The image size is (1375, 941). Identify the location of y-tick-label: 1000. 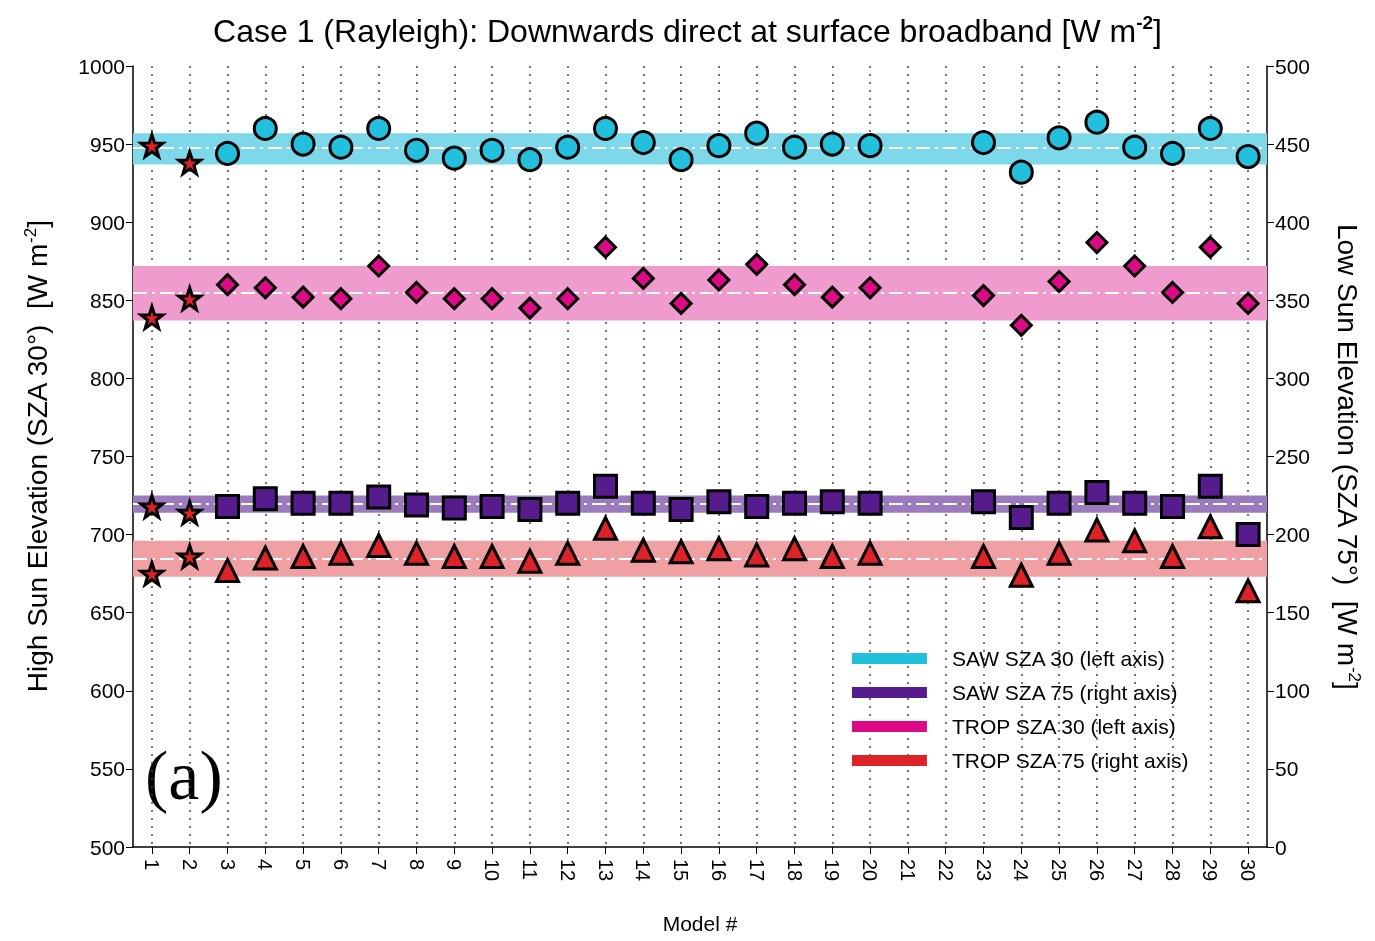
(101, 66).